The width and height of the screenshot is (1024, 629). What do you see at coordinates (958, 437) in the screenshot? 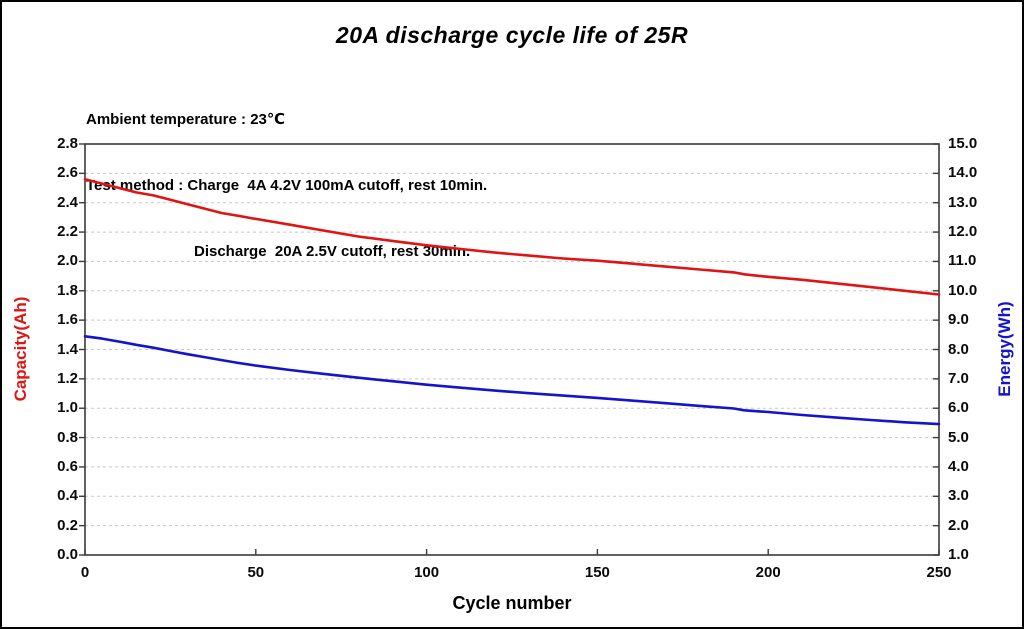
I see `y-tick-label-right: 5.0` at bounding box center [958, 437].